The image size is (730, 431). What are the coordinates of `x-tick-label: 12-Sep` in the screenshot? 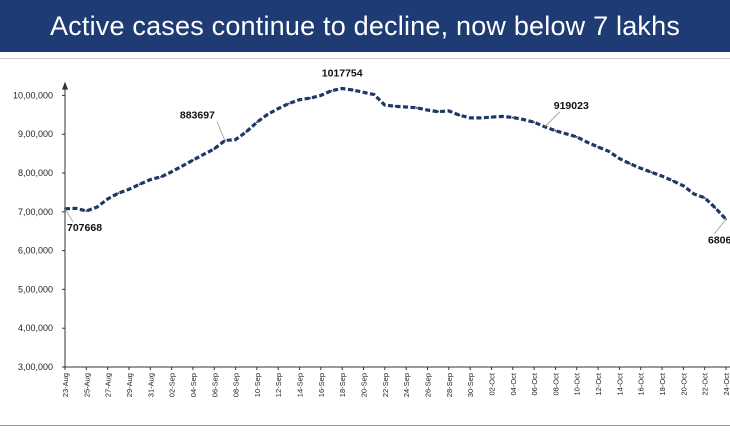 It's located at (278, 385).